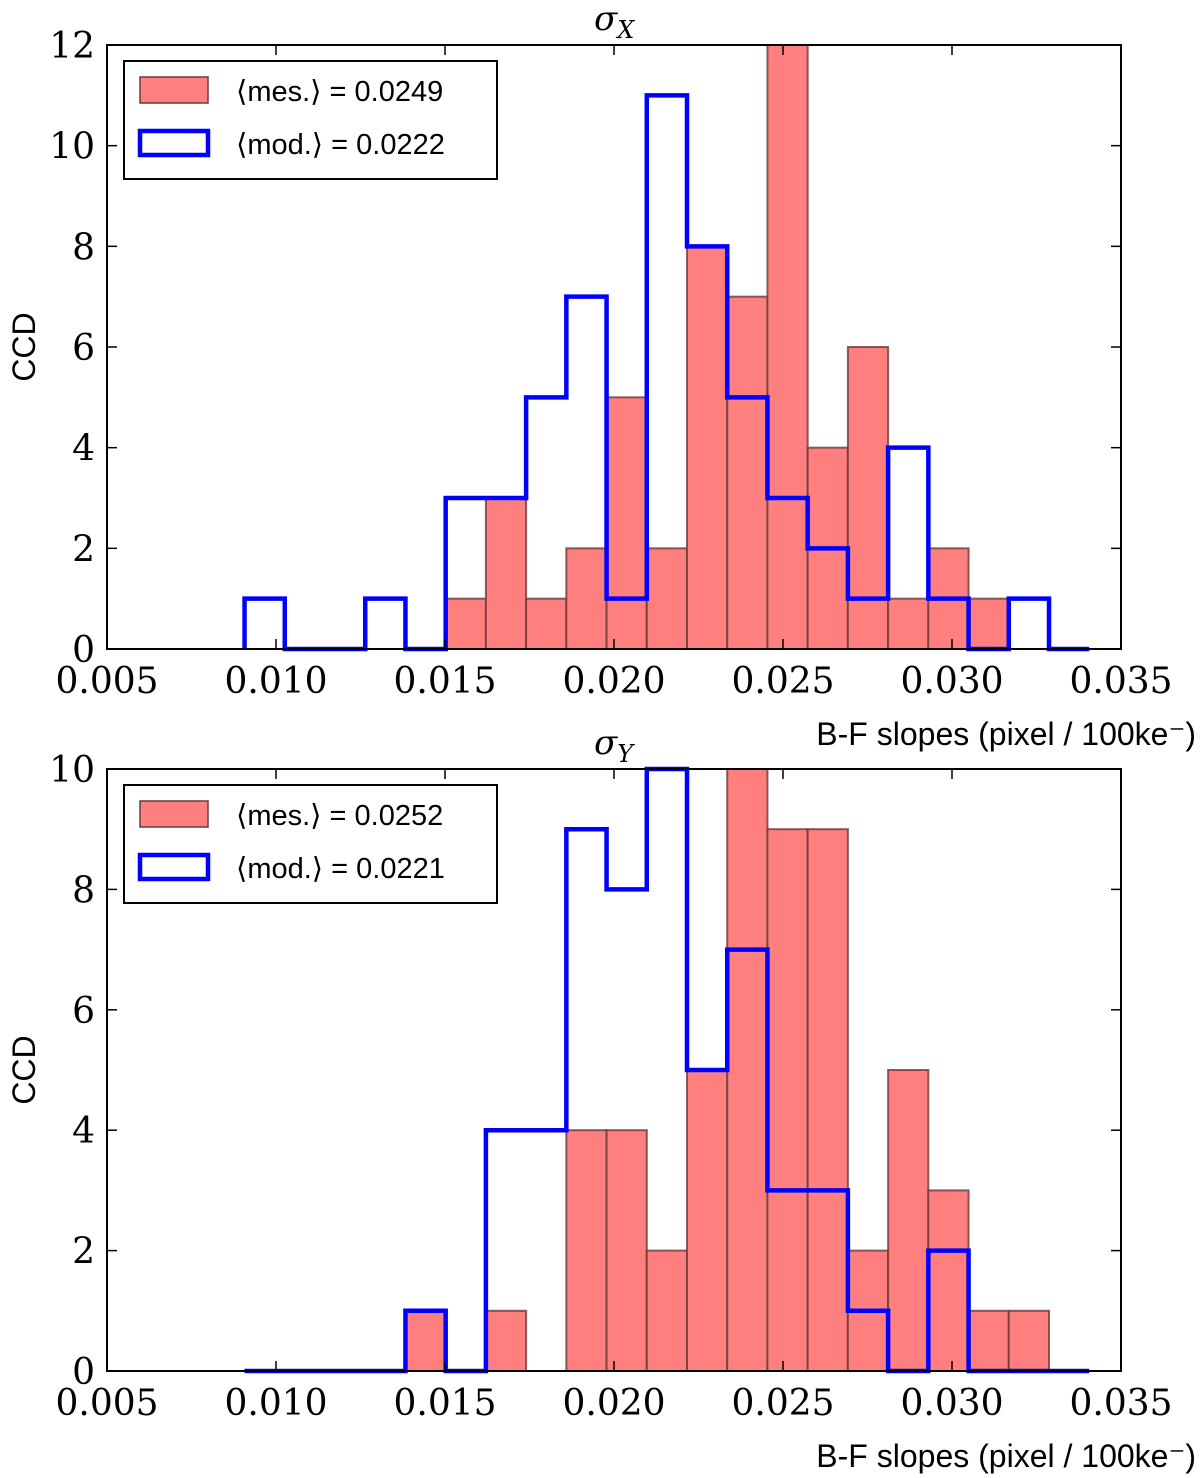 This screenshot has width=1200, height=1478. What do you see at coordinates (339, 92) in the screenshot?
I see `legend-label-measured: ⟨mes.⟩ = 0.0249` at bounding box center [339, 92].